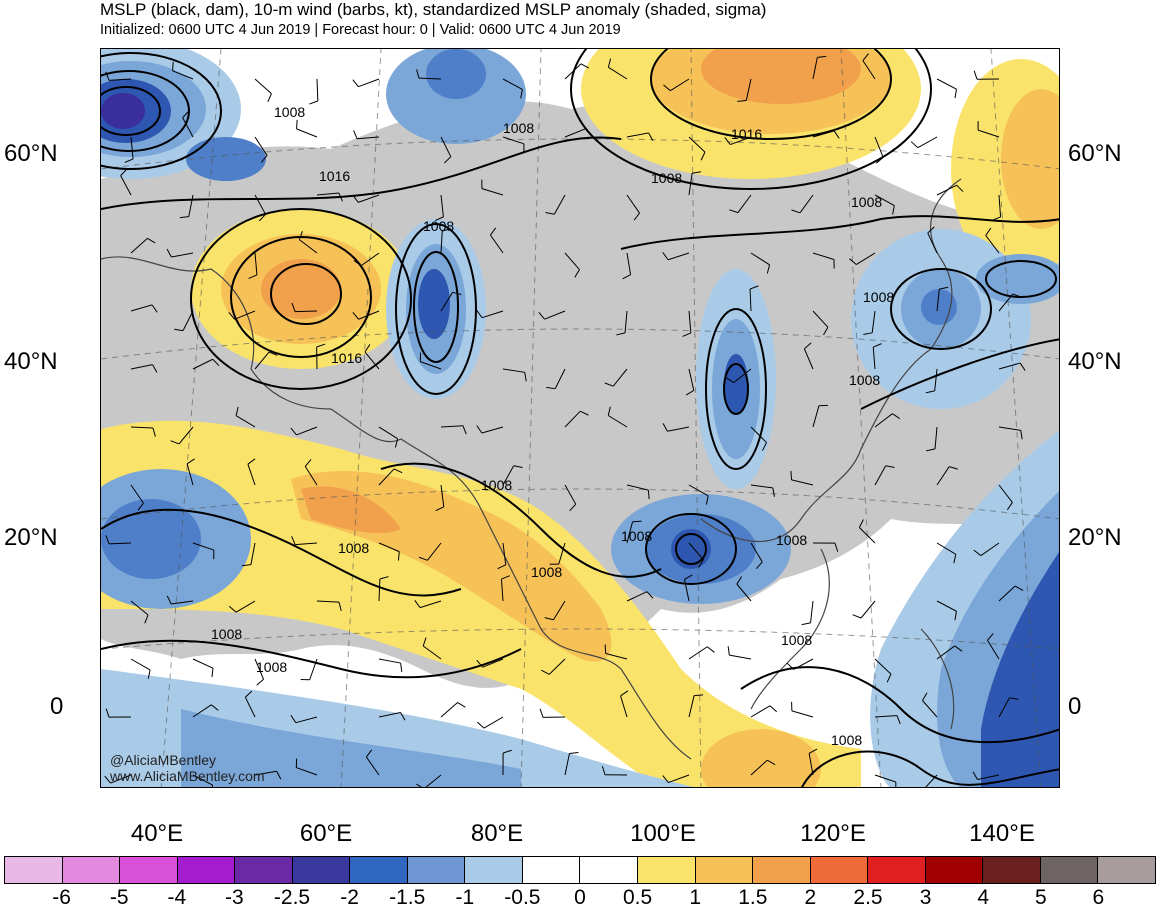 This screenshot has height=914, width=1160. What do you see at coordinates (31, 538) in the screenshot?
I see `lat-label-left: 20°N` at bounding box center [31, 538].